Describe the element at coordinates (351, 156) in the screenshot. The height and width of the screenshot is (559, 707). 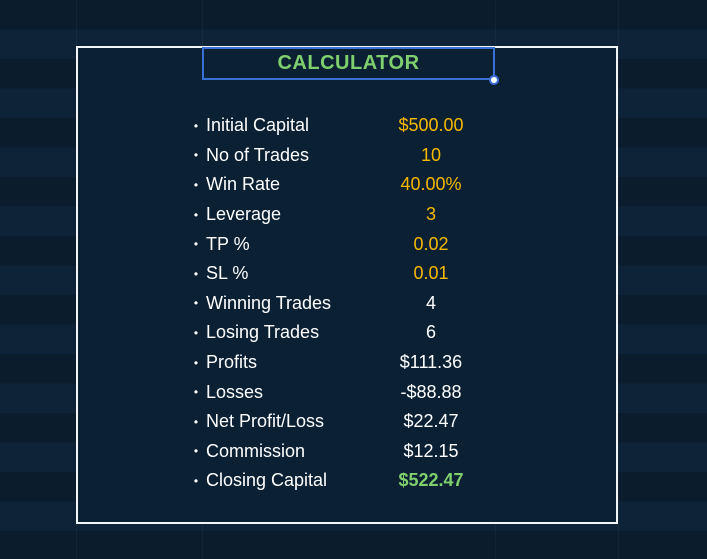
I see `row-no-of-trades: • No of Trades 10` at that location.